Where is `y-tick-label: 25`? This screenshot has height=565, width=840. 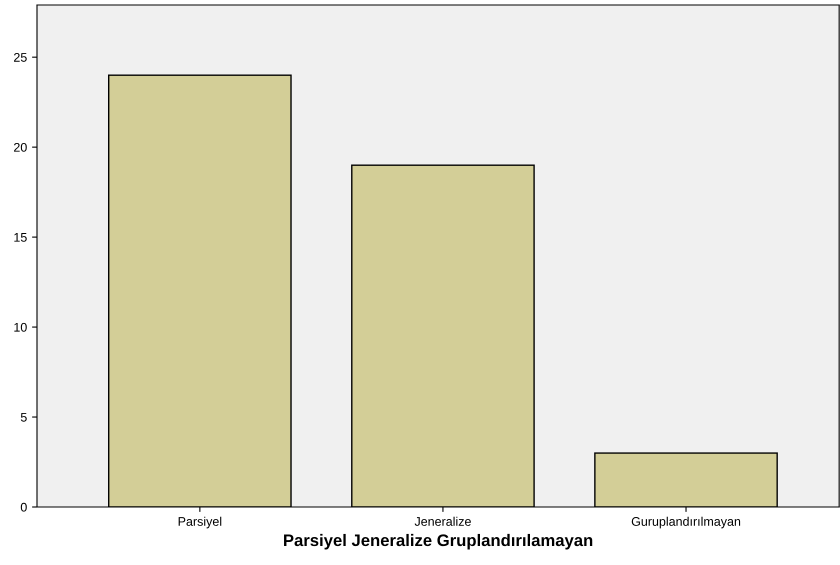 y-tick-label: 25 is located at coordinates (20, 57).